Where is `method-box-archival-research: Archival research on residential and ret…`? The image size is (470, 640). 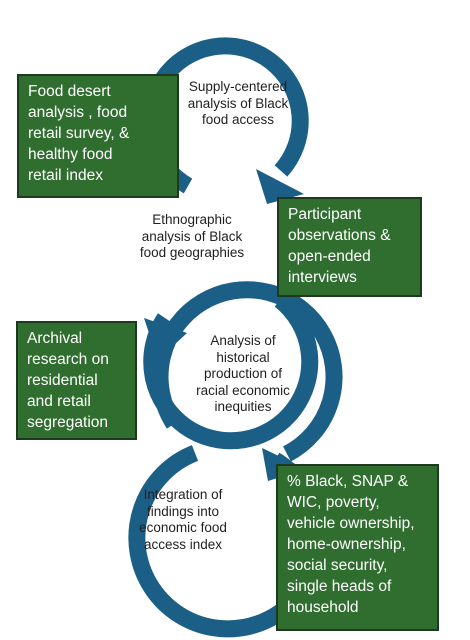 method-box-archival-research: Archival research on residential and ret… is located at coordinates (76, 380).